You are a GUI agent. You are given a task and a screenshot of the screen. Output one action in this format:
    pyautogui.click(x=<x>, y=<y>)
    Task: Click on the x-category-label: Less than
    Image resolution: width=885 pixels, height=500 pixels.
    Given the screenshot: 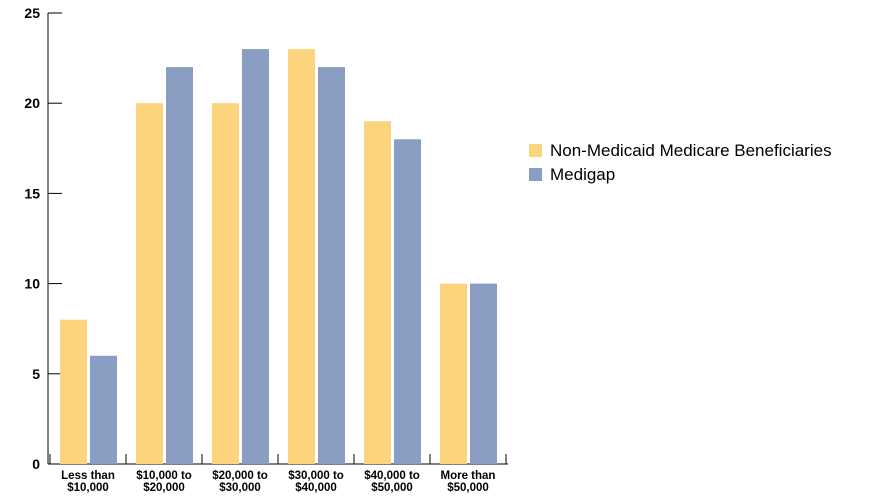 What is the action you would take?
    pyautogui.click(x=88, y=476)
    